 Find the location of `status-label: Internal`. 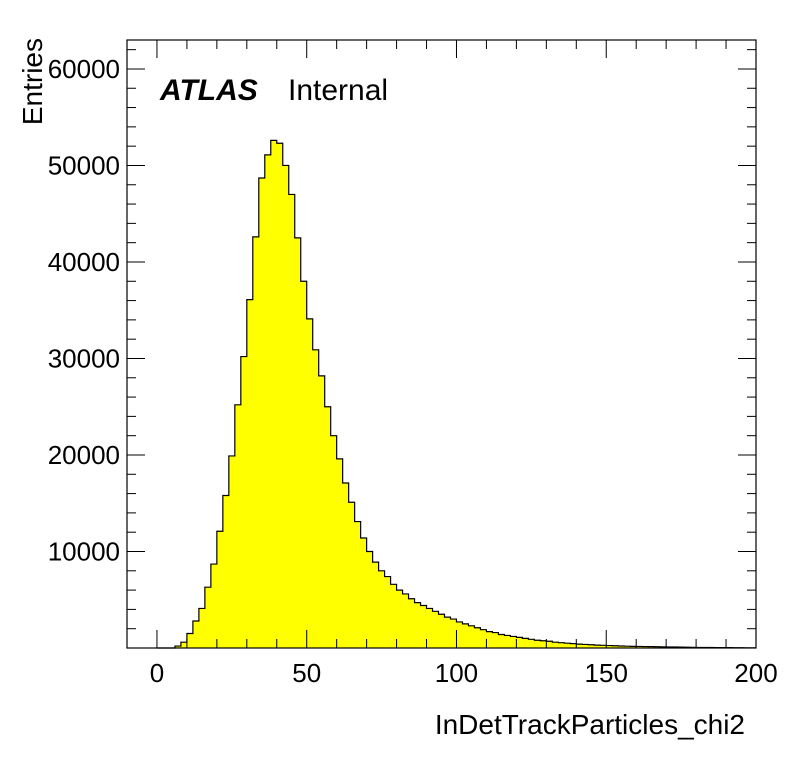

status-label: Internal is located at coordinates (338, 90).